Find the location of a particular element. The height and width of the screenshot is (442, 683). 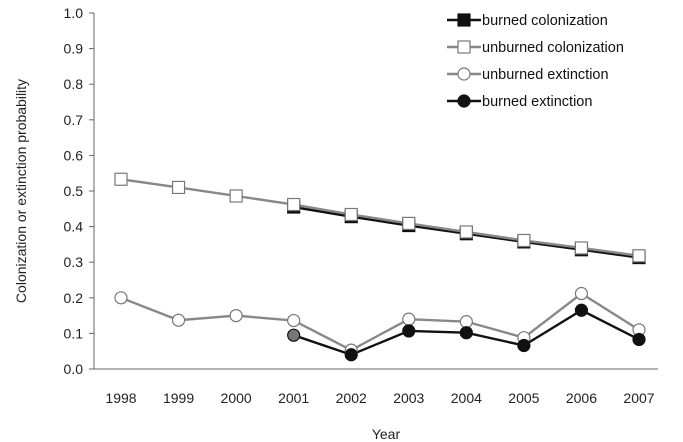

legend-label: burned extinction is located at coordinates (537, 102).